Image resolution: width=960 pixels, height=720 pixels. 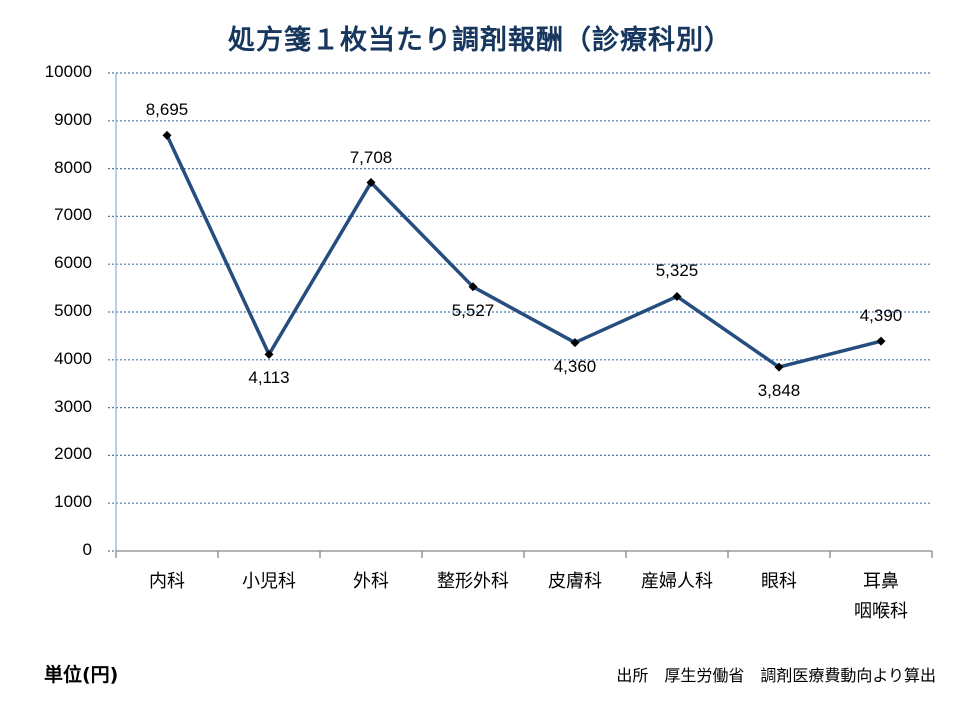 What do you see at coordinates (73, 167) in the screenshot?
I see `y-tick-label: 8000` at bounding box center [73, 167].